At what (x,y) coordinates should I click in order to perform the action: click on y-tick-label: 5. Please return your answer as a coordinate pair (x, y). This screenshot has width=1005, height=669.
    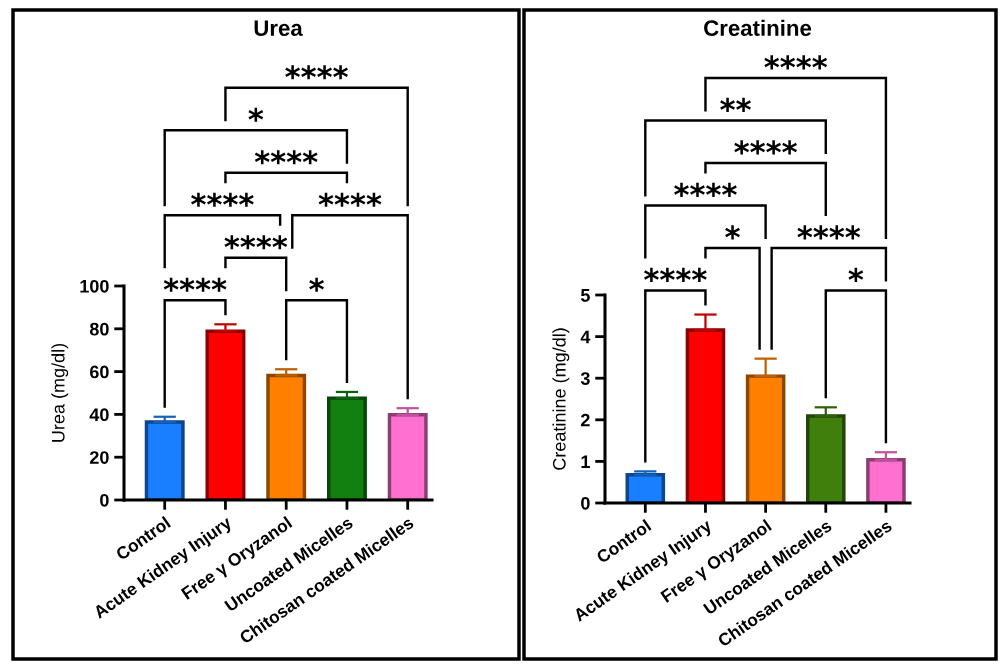
    Looking at the image, I should click on (585, 295).